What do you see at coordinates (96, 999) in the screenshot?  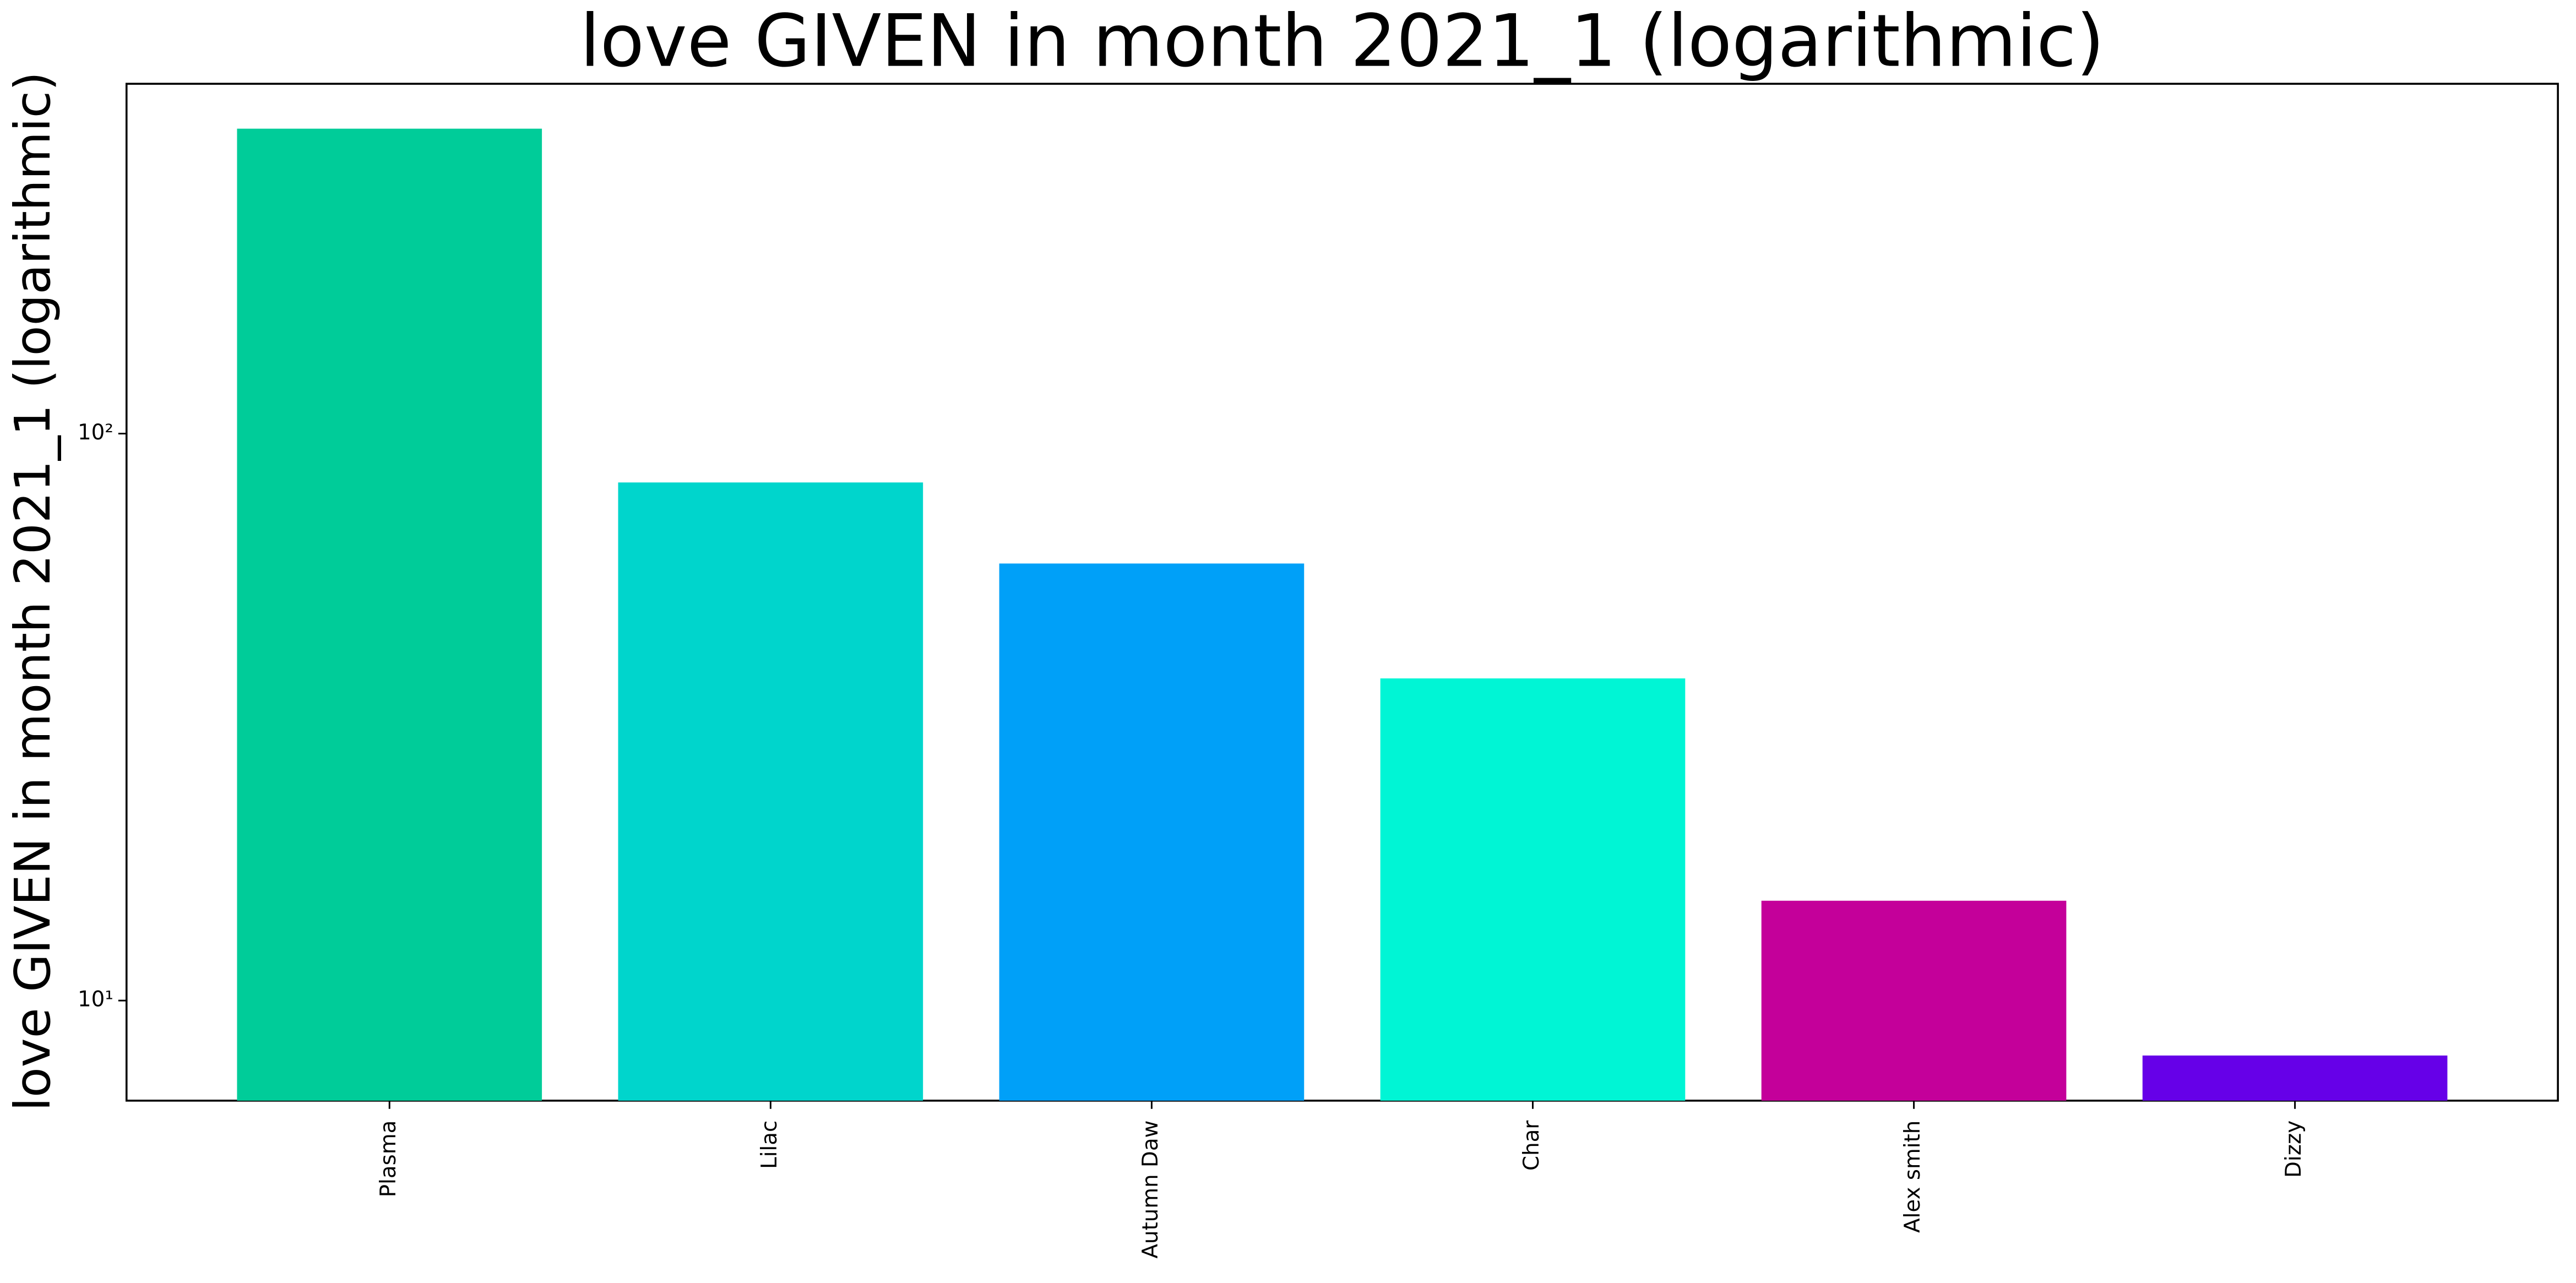 I see `y-tick-label: 10¹` at bounding box center [96, 999].